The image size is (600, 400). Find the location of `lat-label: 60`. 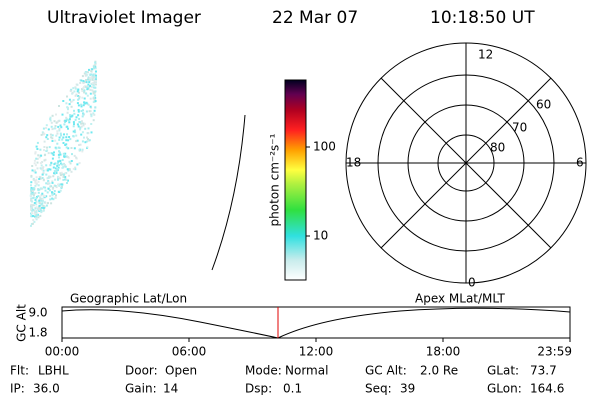

lat-label: 60 is located at coordinates (543, 105).